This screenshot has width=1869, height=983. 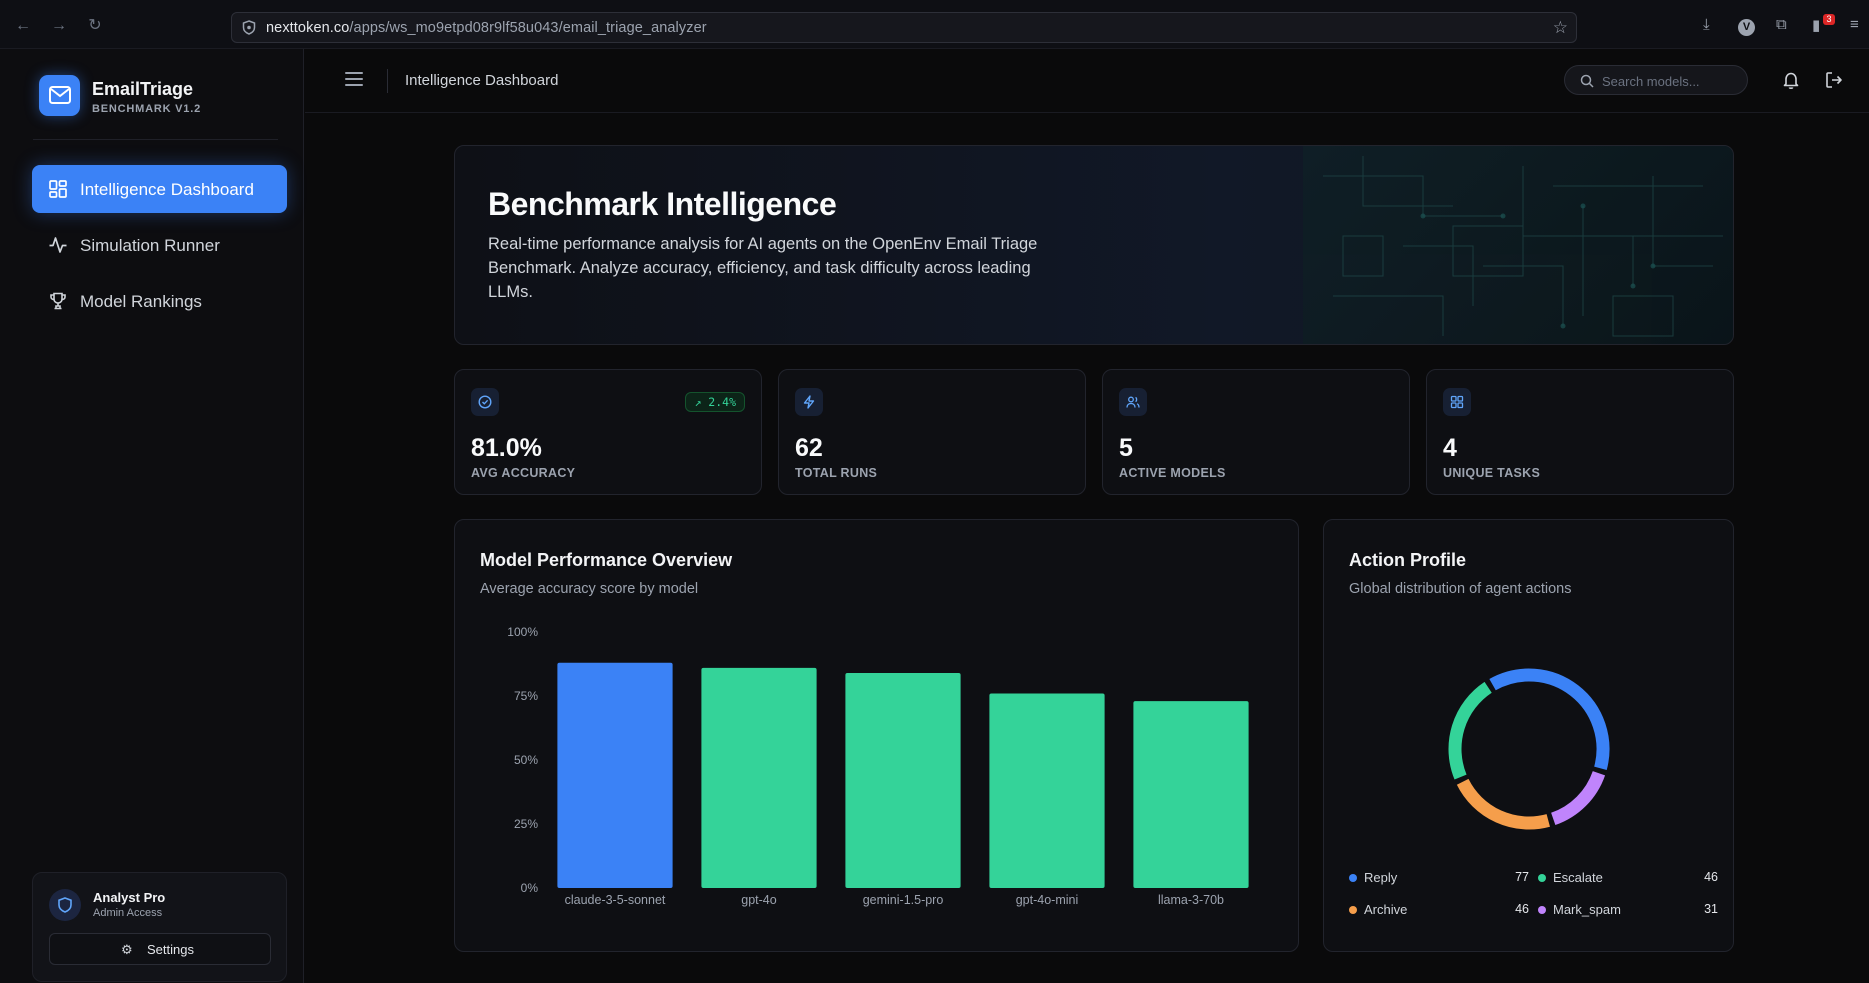 What do you see at coordinates (1829, 19) in the screenshot?
I see `extension-badge: 3` at bounding box center [1829, 19].